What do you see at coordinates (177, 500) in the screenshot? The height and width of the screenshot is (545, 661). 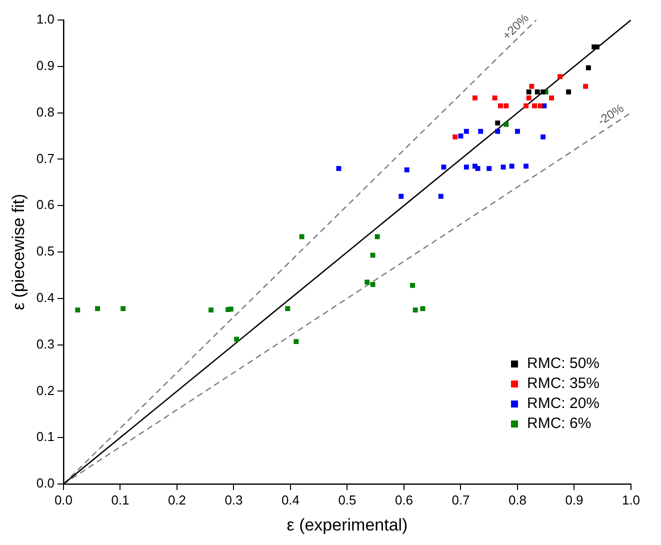 I see `x-tick-label: 0.2` at bounding box center [177, 500].